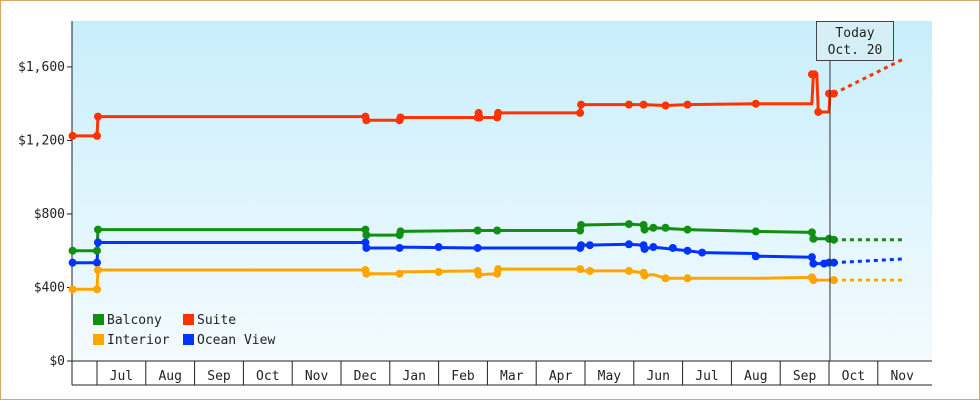 The height and width of the screenshot is (401, 980). What do you see at coordinates (98, 319) in the screenshot?
I see `legend-swatch-balcony` at bounding box center [98, 319].